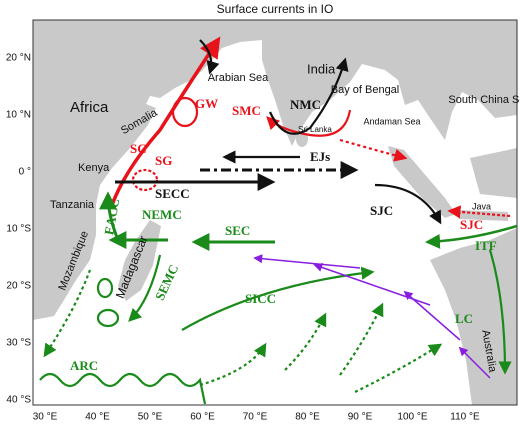 The height and width of the screenshot is (428, 520). What do you see at coordinates (479, 212) in the screenshot?
I see `sjc-red` at bounding box center [479, 212].